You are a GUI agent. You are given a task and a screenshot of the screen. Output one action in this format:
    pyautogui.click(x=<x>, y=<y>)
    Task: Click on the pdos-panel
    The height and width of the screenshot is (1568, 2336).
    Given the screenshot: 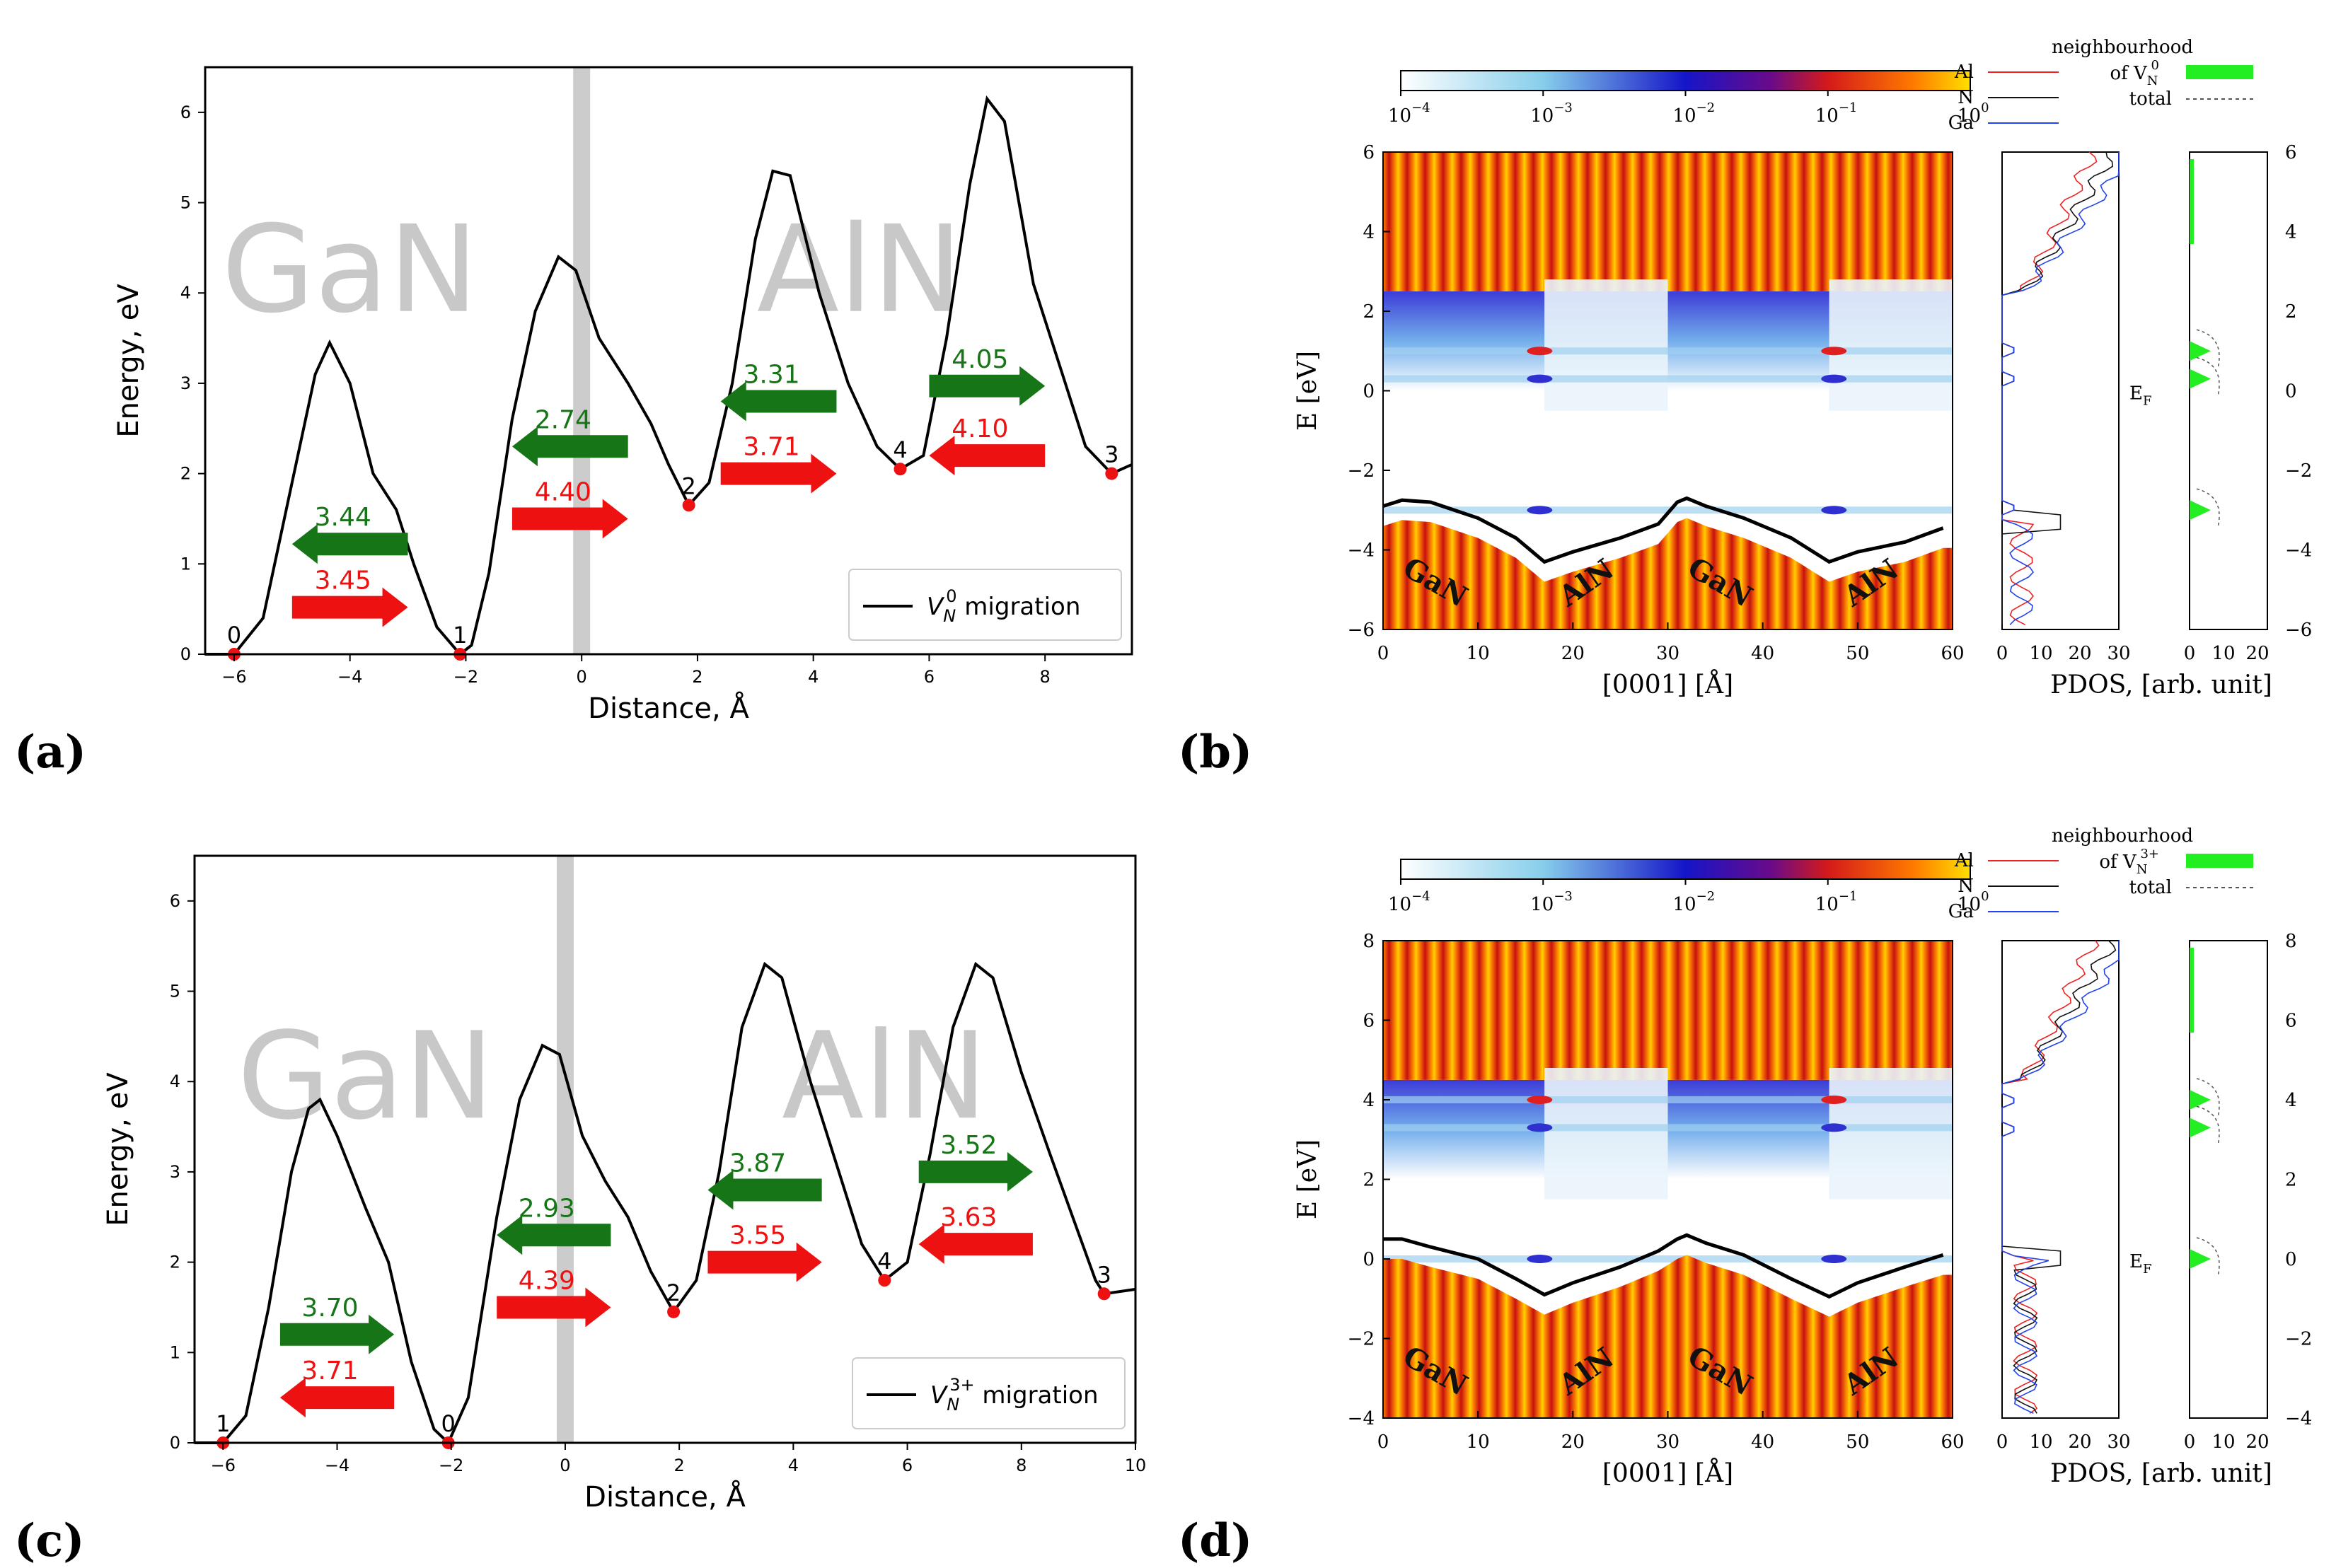 What is the action you would take?
    pyautogui.click(x=2060, y=1179)
    